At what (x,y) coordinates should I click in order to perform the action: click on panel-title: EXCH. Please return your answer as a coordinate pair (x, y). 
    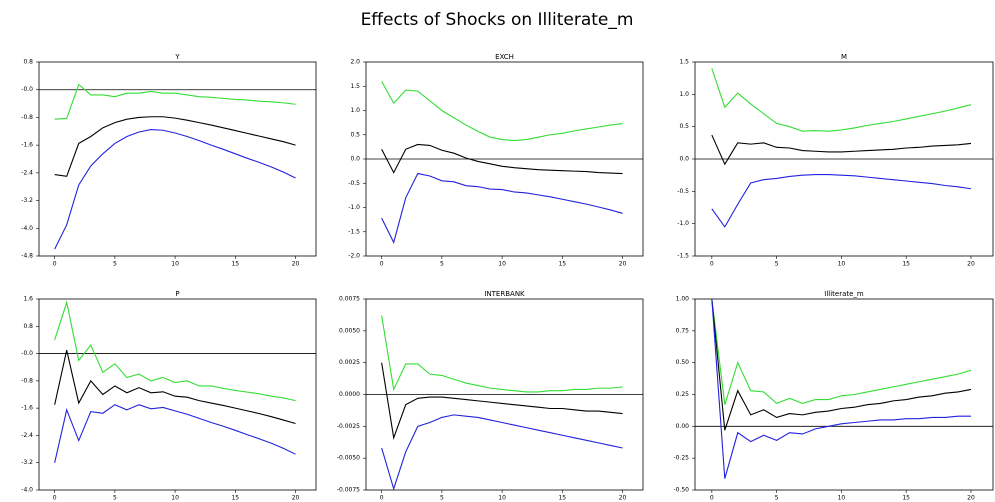
    Looking at the image, I should click on (504, 57).